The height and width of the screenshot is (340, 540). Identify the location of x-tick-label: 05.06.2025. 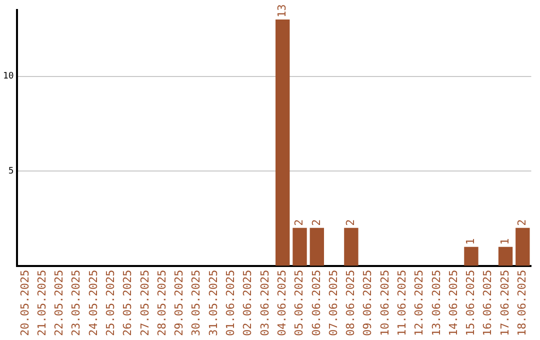
(299, 303).